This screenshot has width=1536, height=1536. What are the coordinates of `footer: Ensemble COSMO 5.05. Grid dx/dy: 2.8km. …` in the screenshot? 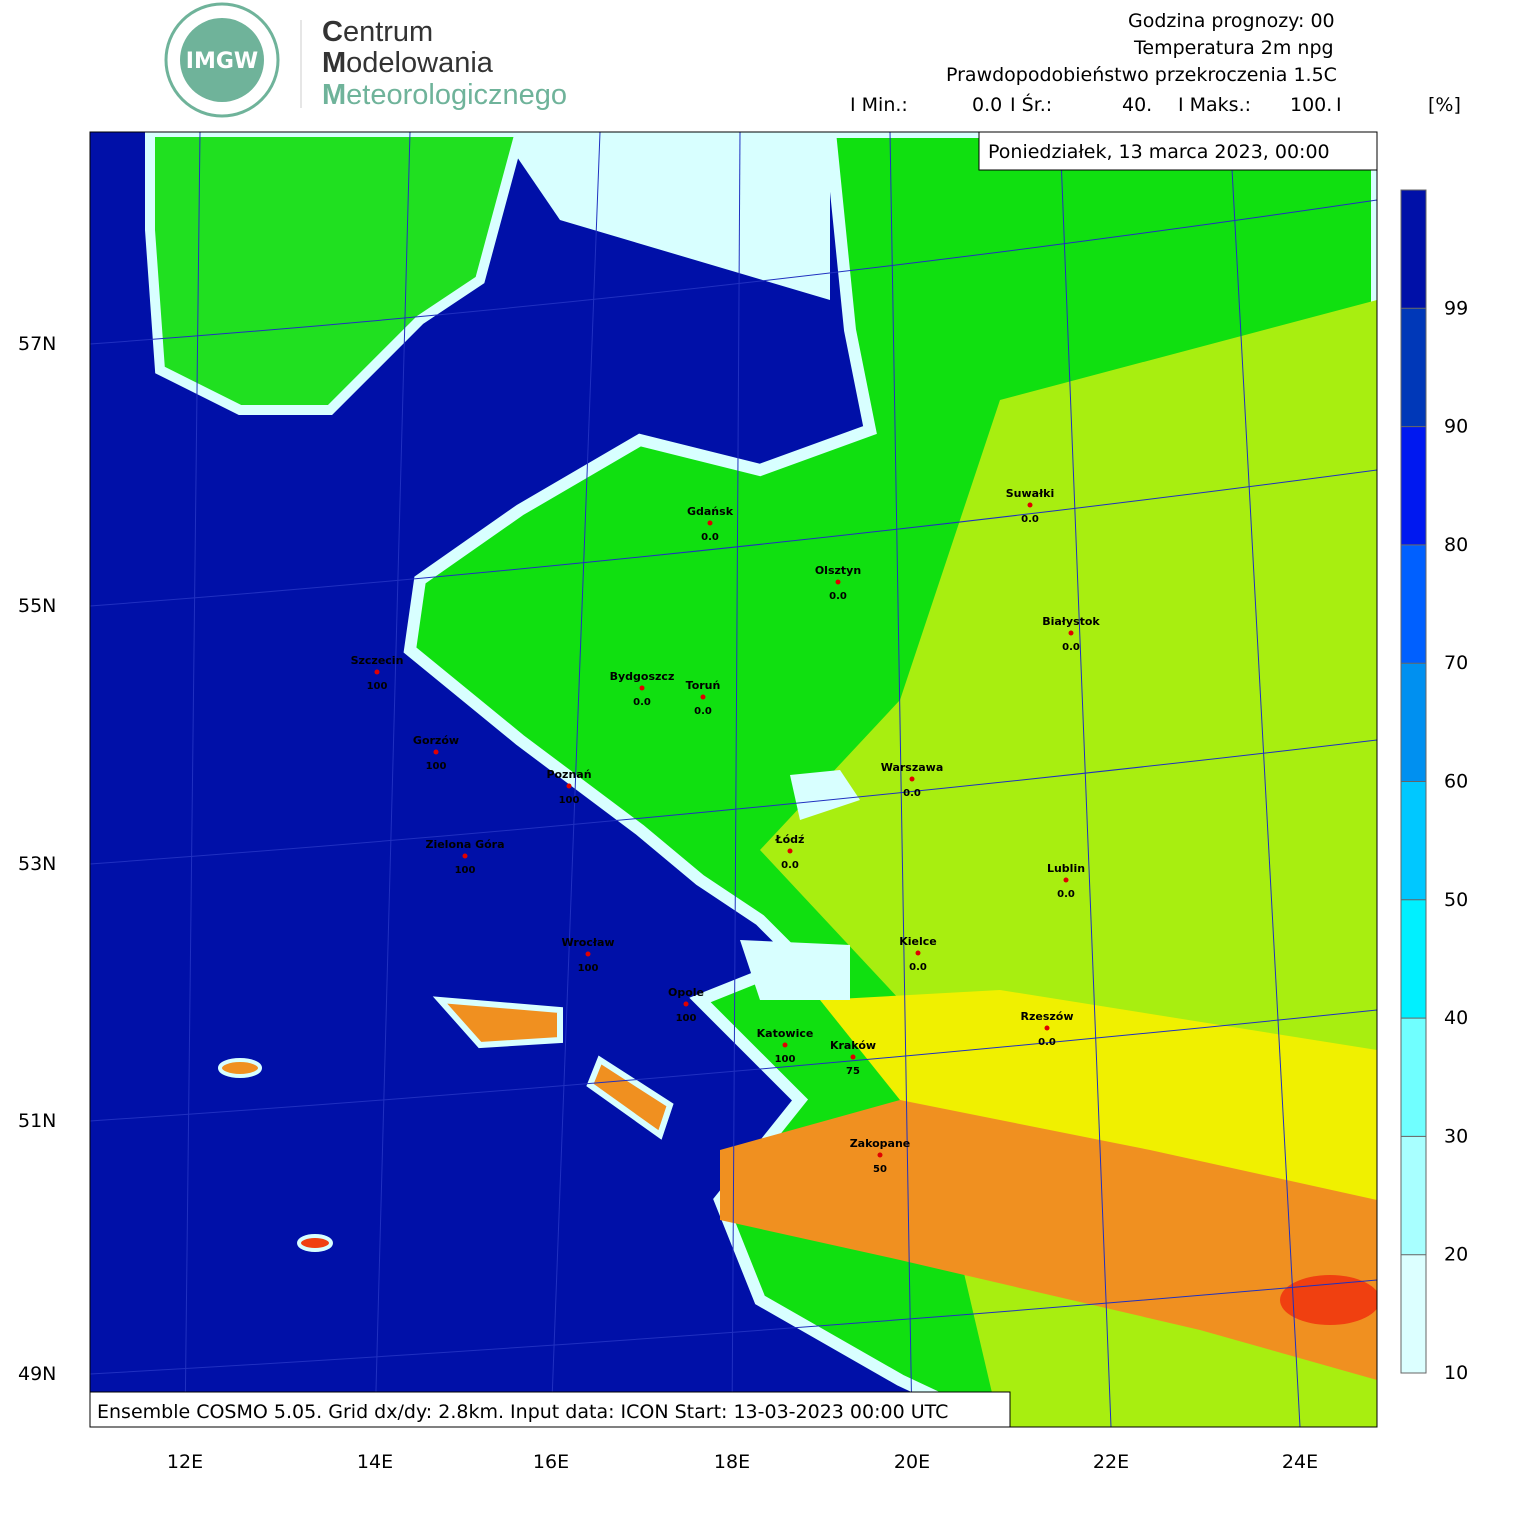 It's located at (522, 1412).